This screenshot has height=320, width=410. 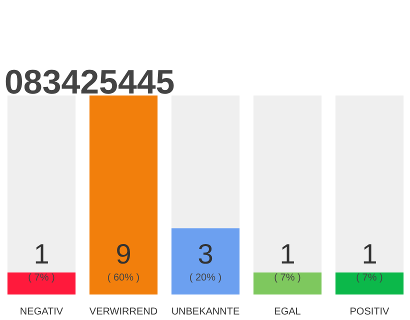 What do you see at coordinates (123, 278) in the screenshot?
I see `annotation: ( 60% )` at bounding box center [123, 278].